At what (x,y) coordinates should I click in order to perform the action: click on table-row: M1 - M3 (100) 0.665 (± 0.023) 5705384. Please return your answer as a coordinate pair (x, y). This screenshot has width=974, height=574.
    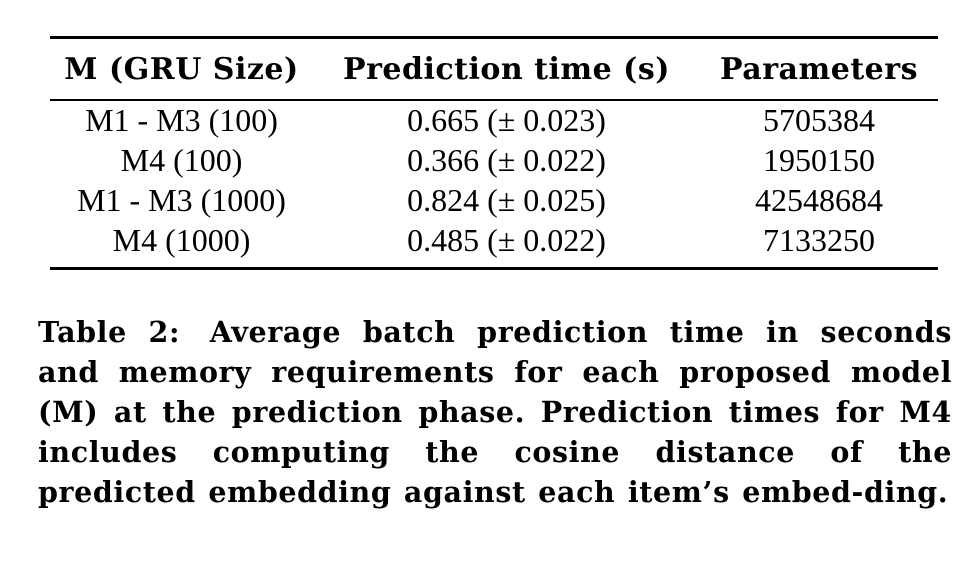
    Looking at the image, I should click on (494, 121).